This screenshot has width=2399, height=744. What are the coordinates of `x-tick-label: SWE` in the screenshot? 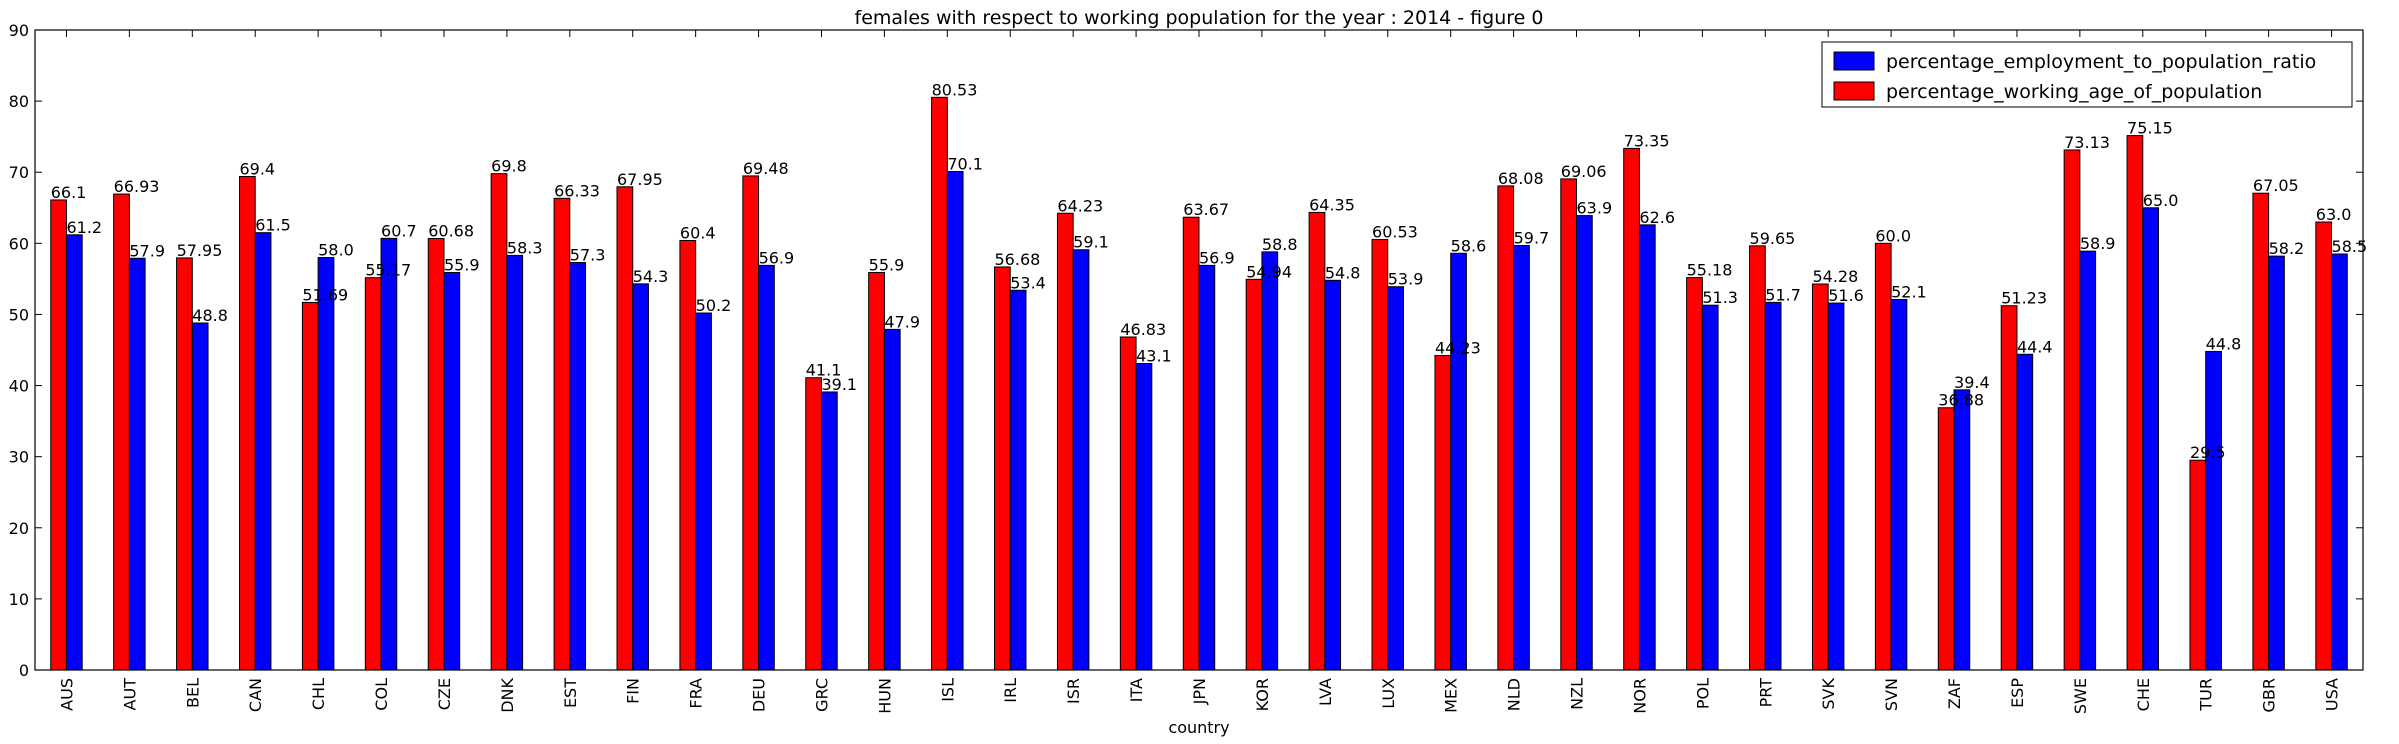 It's located at (2080, 696).